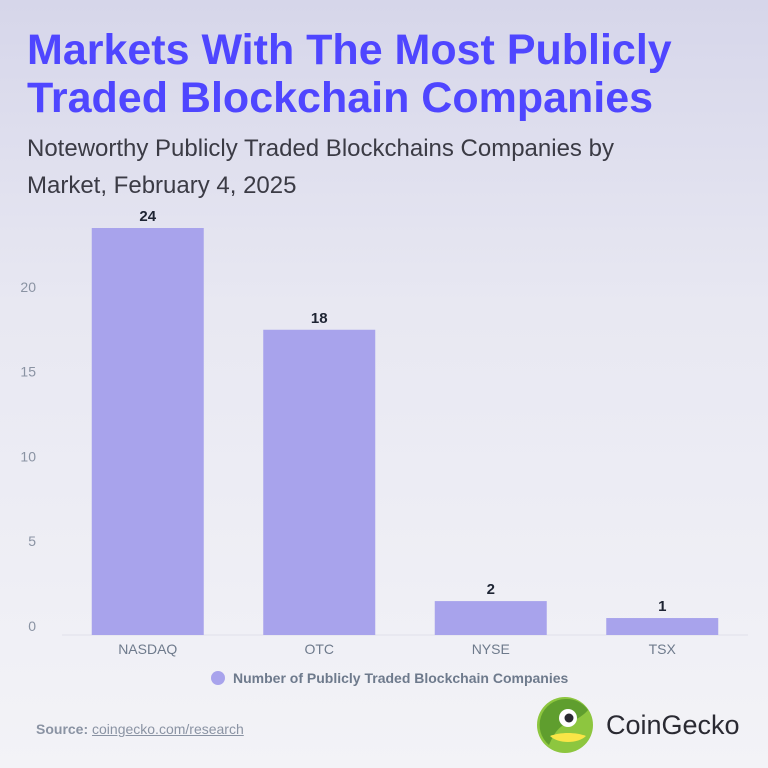 The image size is (768, 768). What do you see at coordinates (319, 318) in the screenshot?
I see `data-label: 18` at bounding box center [319, 318].